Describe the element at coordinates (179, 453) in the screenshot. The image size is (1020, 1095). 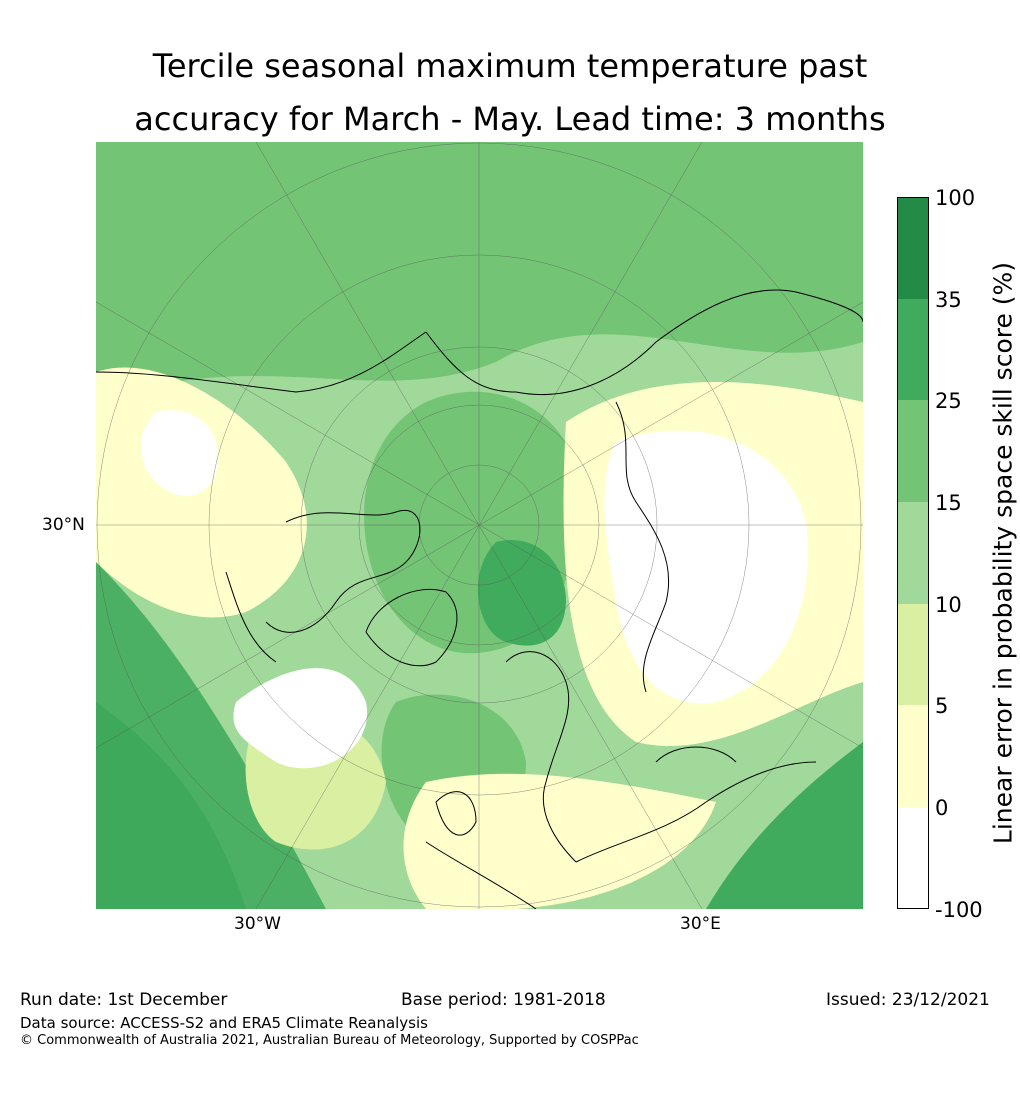
I see `region-no-skill-west` at that location.